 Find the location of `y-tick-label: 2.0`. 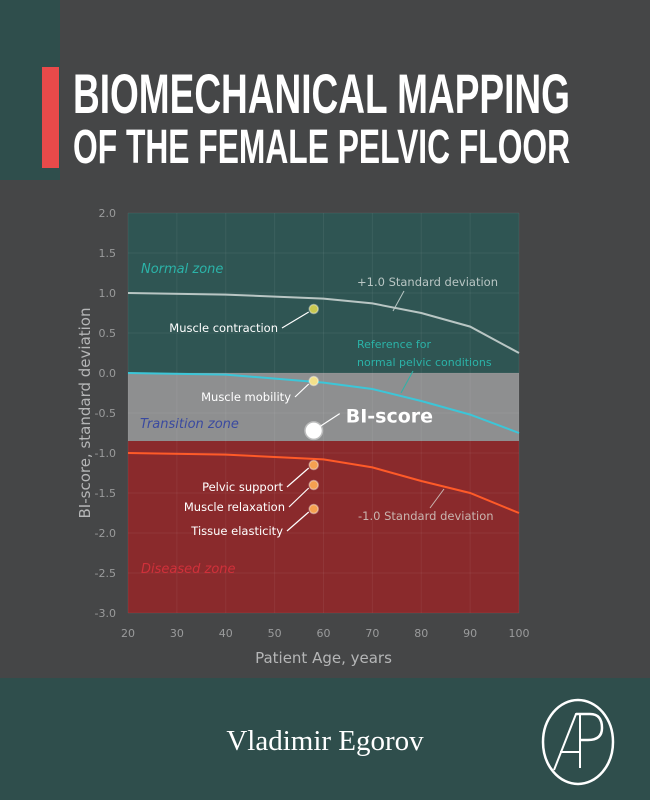

y-tick-label: 2.0 is located at coordinates (108, 213).